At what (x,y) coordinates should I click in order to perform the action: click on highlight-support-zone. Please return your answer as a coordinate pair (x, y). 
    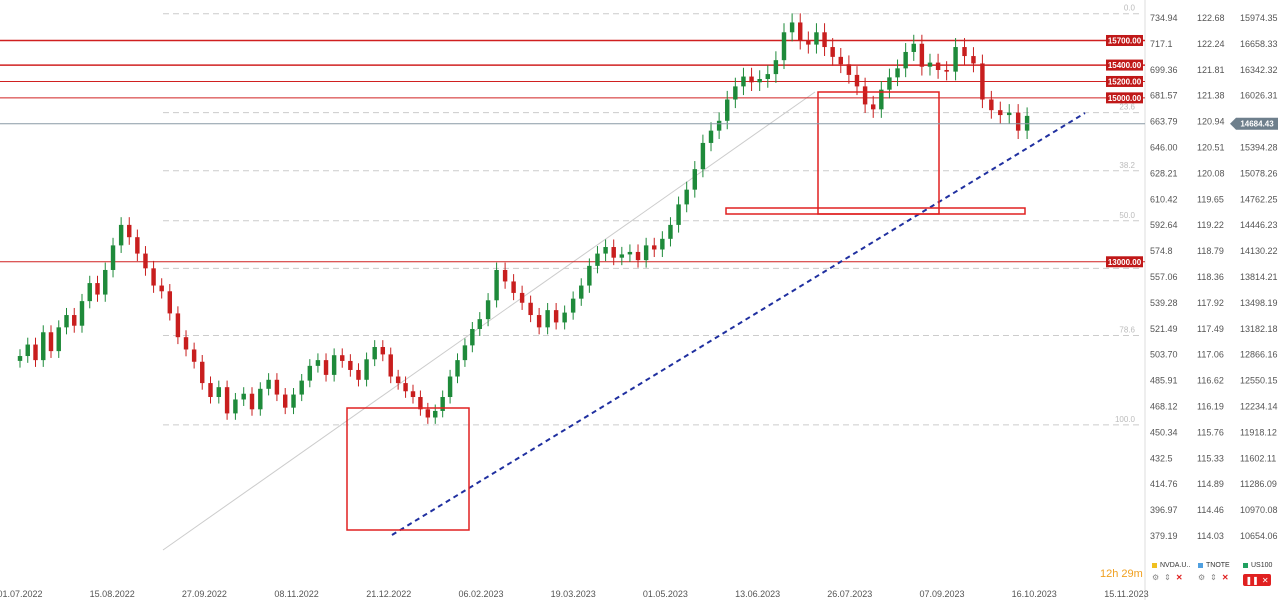
    Looking at the image, I should click on (875, 211).